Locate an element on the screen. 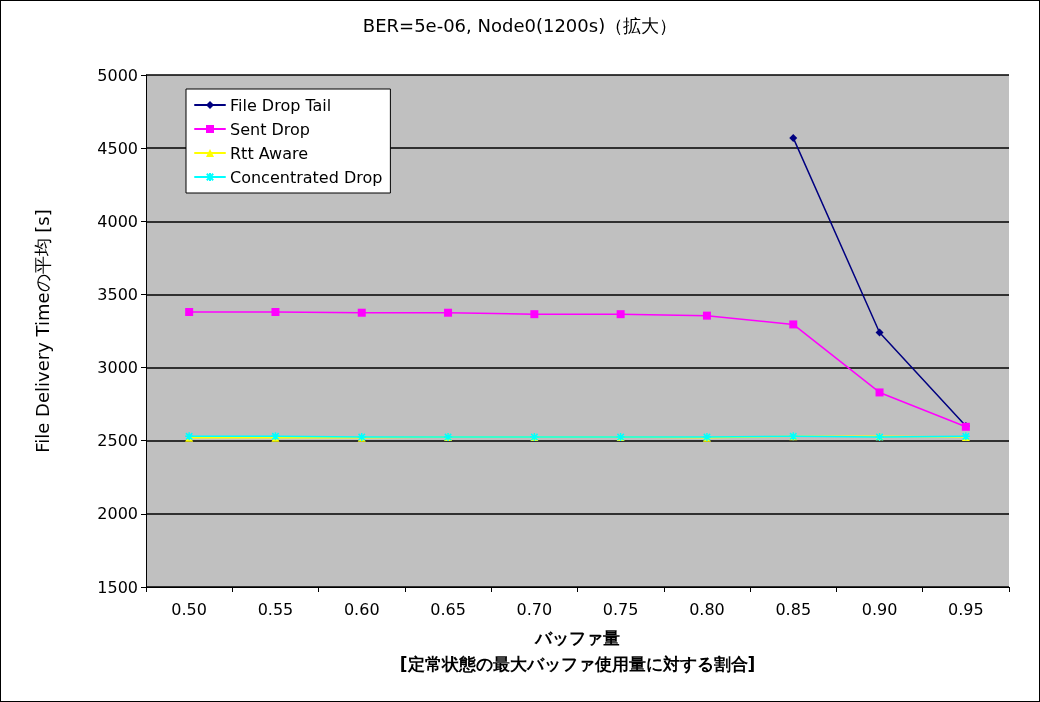 Image resolution: width=1040 pixels, height=702 pixels. y-tick-label: 4500 is located at coordinates (117, 148).